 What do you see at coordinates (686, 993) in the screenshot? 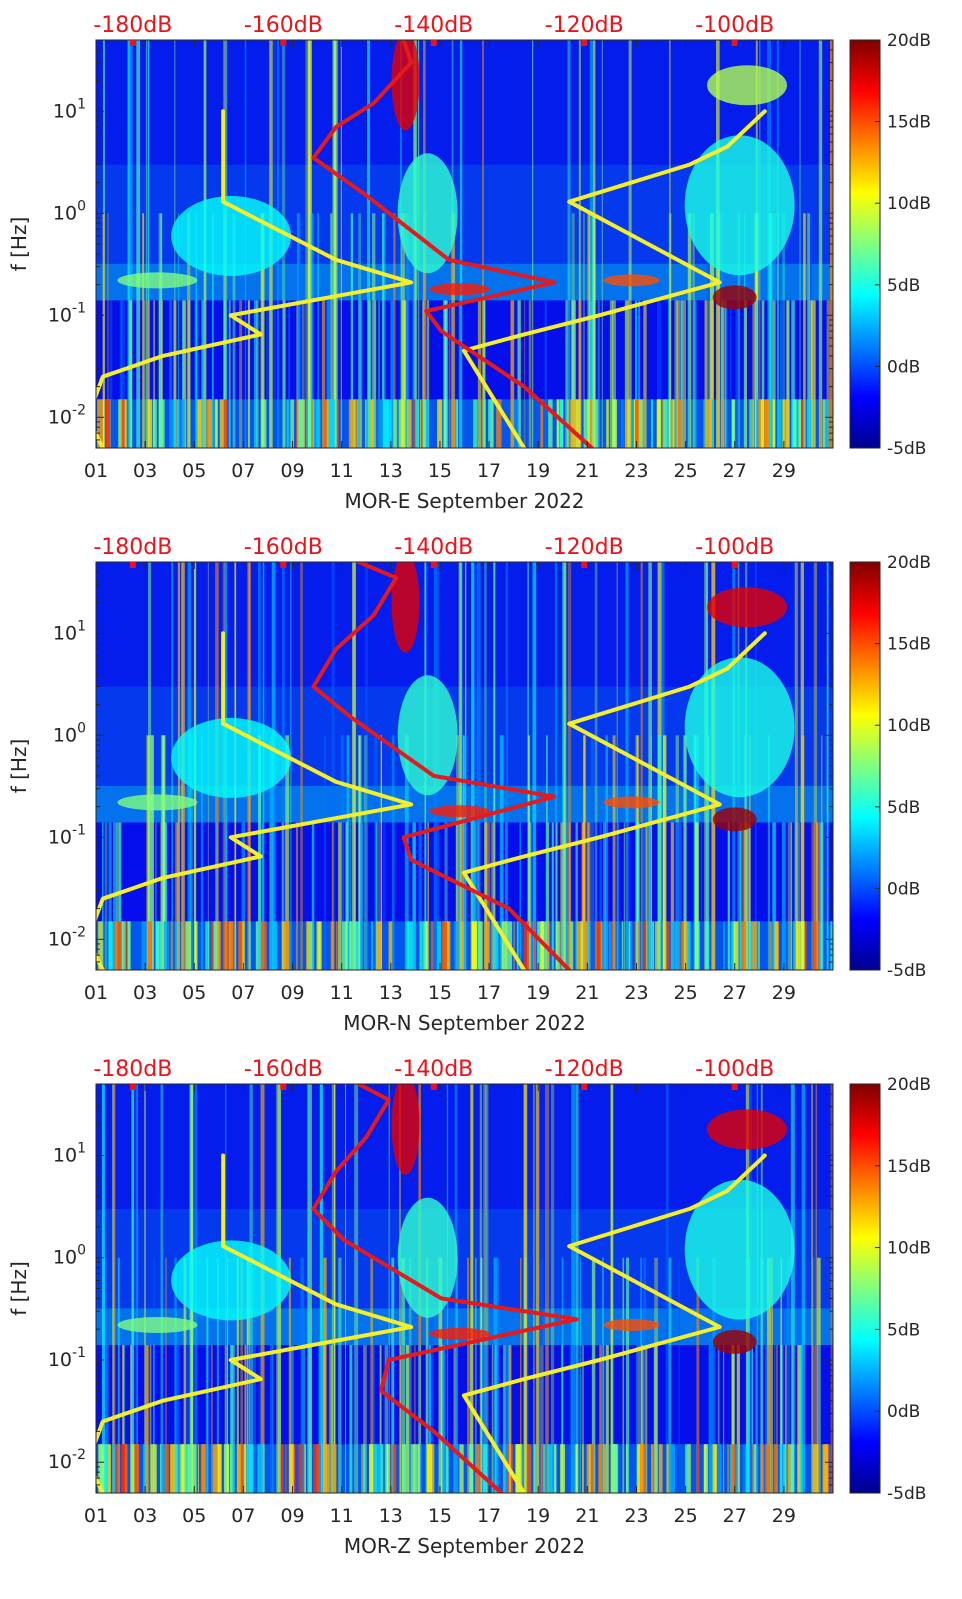
I see `x-tick-label: 25` at bounding box center [686, 993].